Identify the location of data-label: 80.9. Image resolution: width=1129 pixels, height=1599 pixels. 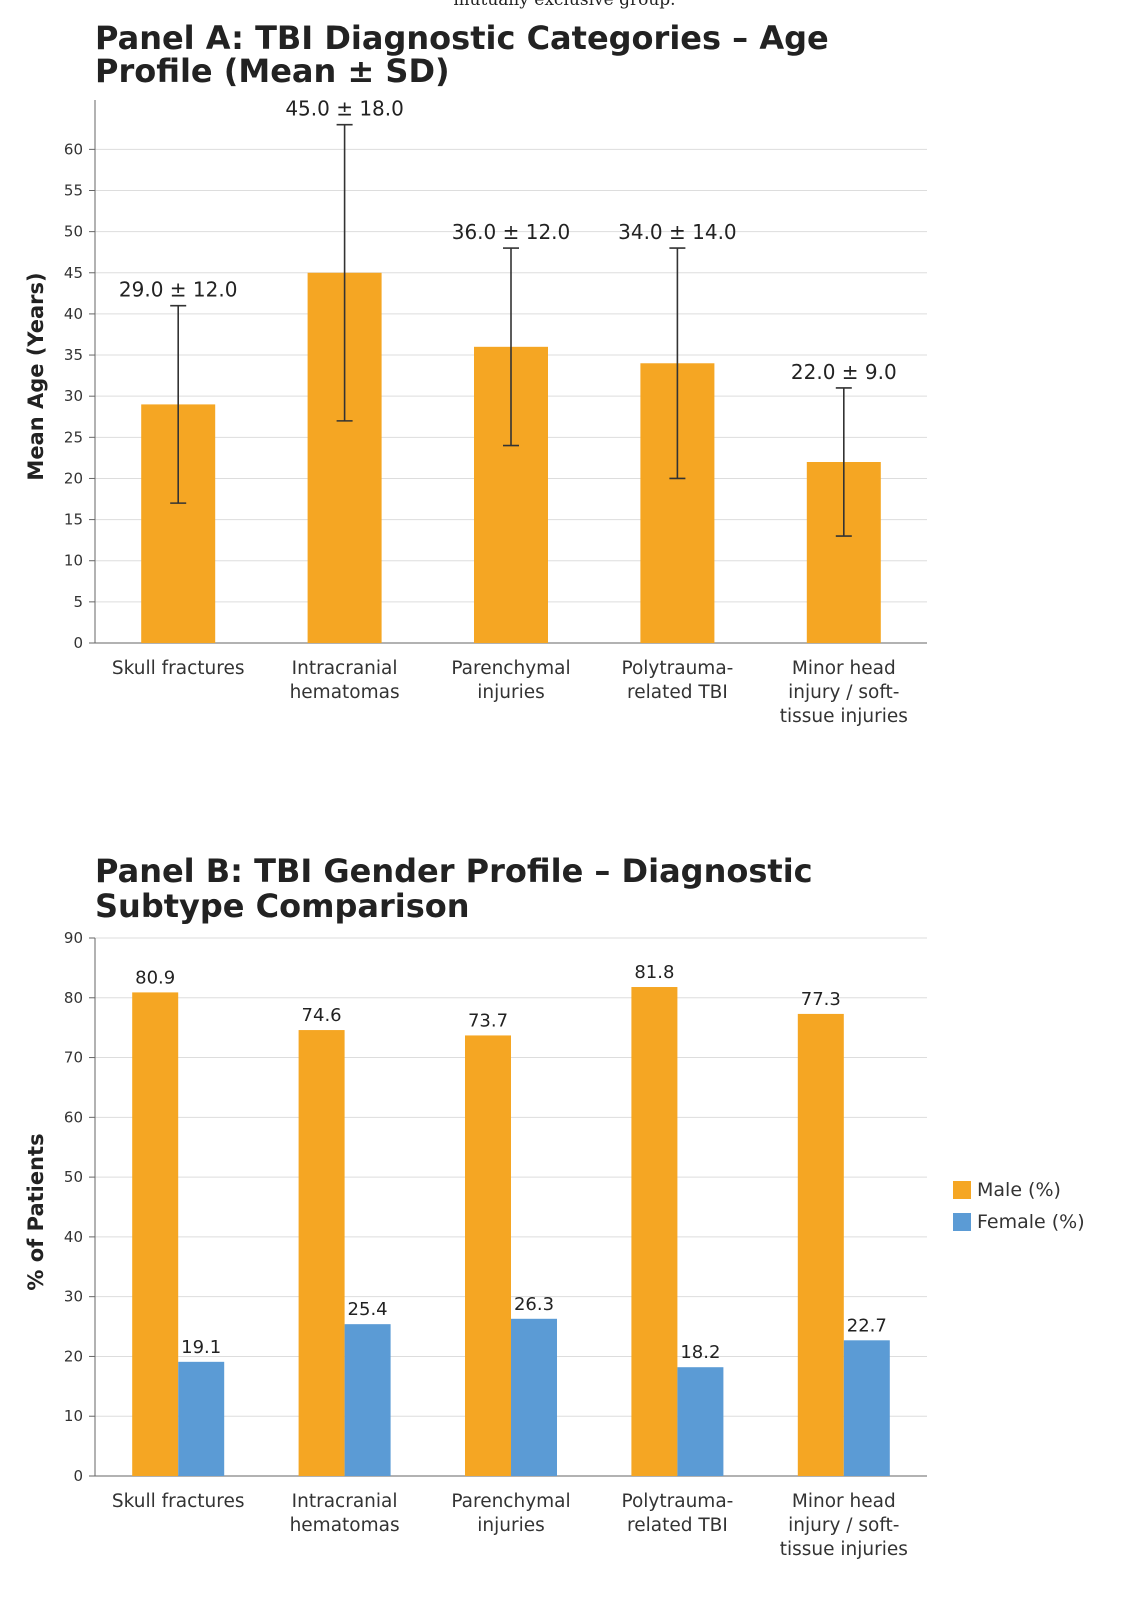
(155, 977).